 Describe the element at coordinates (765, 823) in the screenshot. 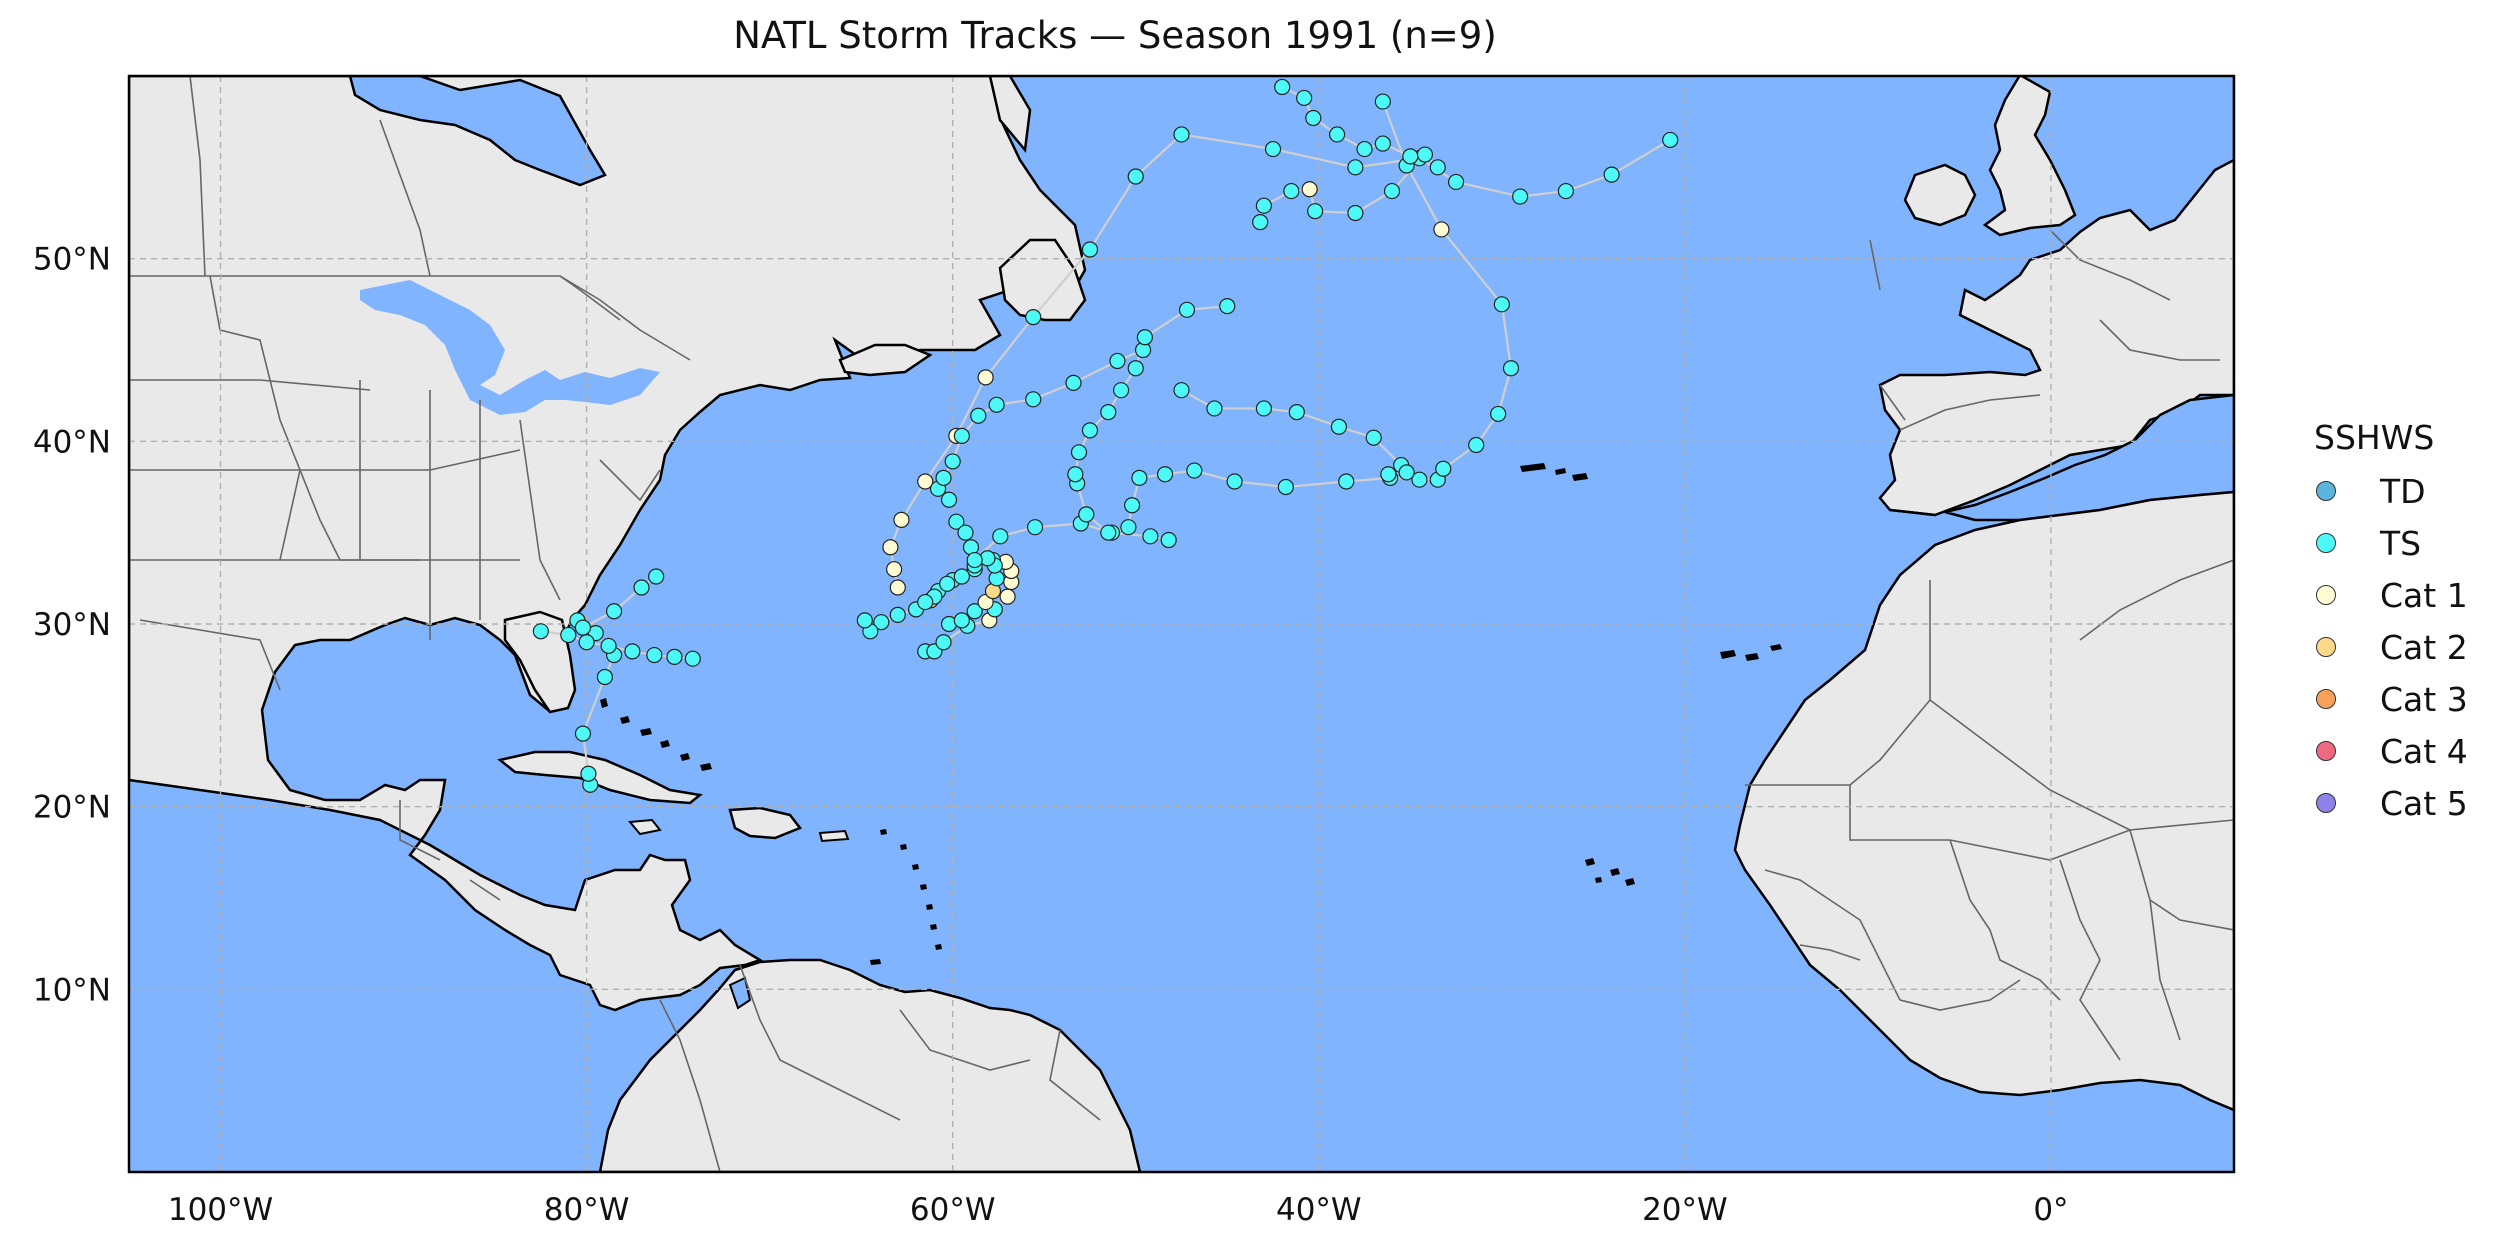

I see `land-hispaniola` at that location.